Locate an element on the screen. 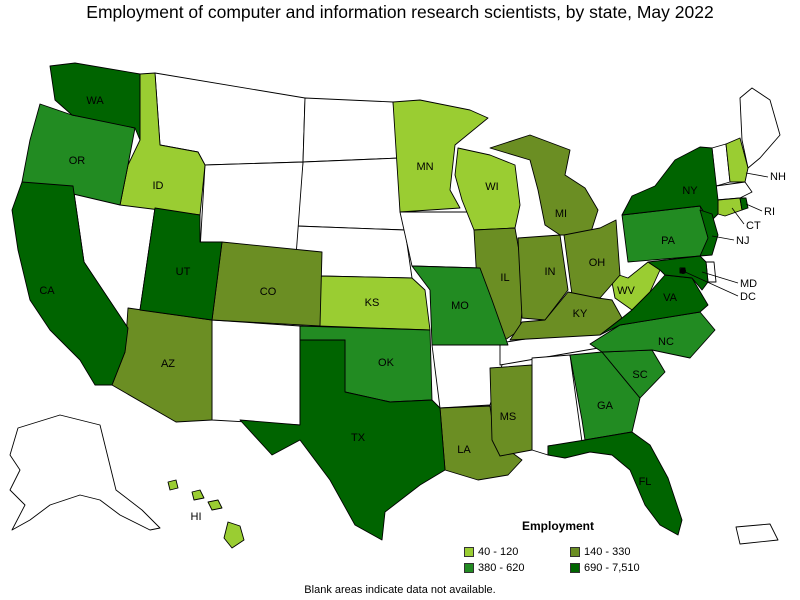  label-md: MD is located at coordinates (748, 284).